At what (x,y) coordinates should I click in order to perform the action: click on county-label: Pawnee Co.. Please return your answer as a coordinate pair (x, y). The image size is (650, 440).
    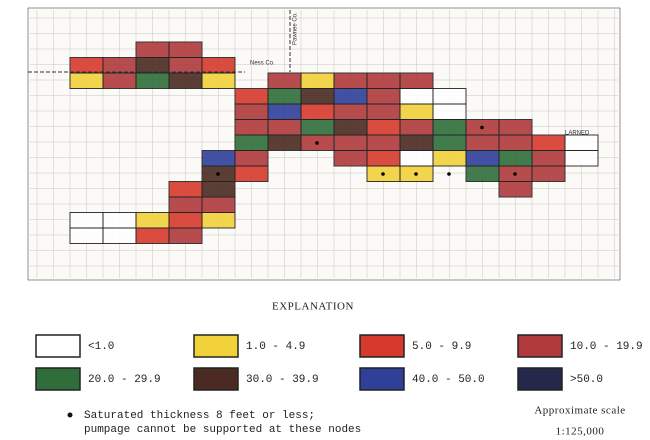
    Looking at the image, I should click on (296, 28).